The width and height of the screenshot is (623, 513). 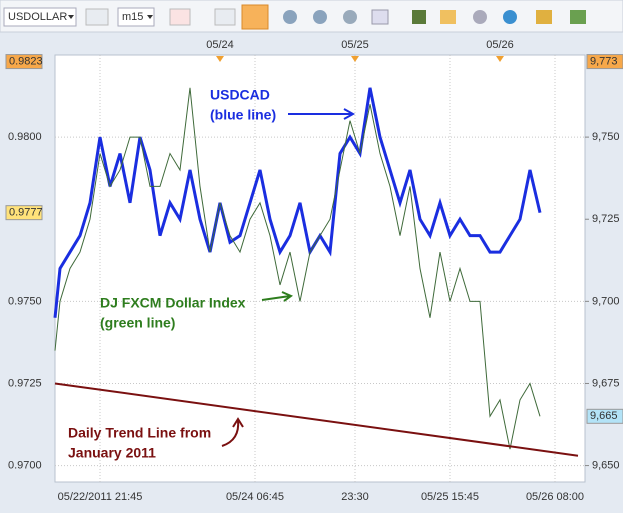 What do you see at coordinates (316, 419) in the screenshot?
I see `trend-line` at bounding box center [316, 419].